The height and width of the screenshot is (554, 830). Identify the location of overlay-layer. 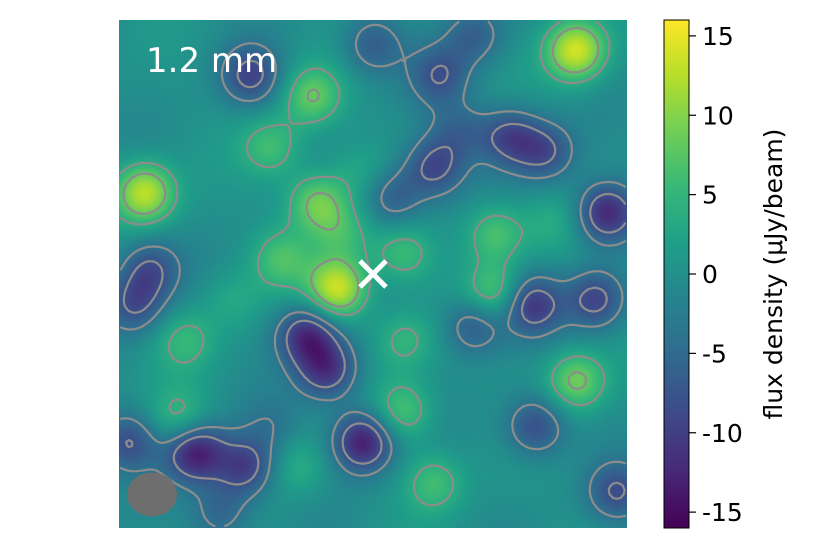
(257, 388).